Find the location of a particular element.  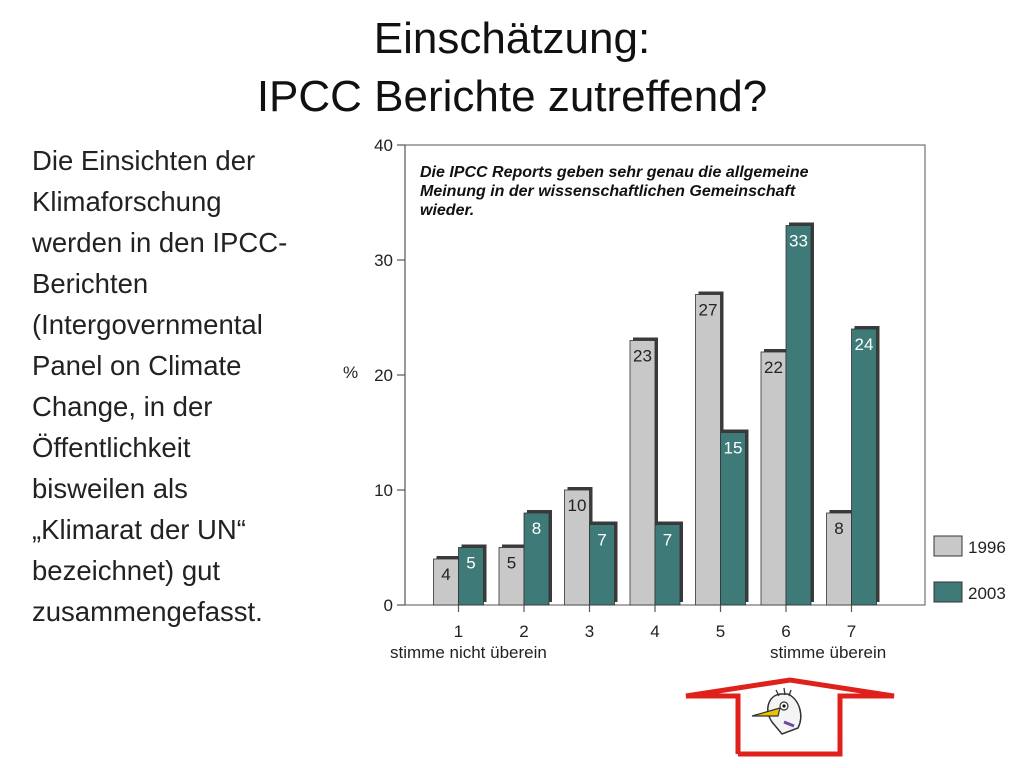

body-line: bezeichnet) gut is located at coordinates (126, 570).